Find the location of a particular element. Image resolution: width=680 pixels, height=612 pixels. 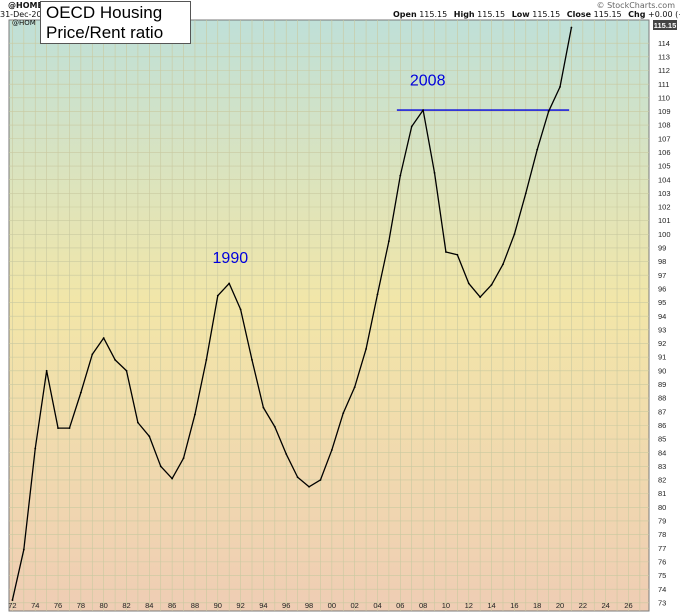

chart-title-line-1: OECD Housing is located at coordinates (104, 12).